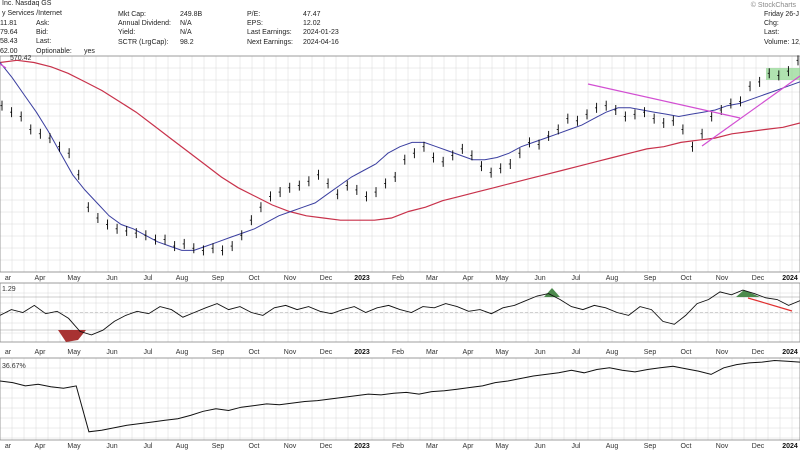 The height and width of the screenshot is (450, 800). Describe the element at coordinates (782, 14) in the screenshot. I see `right-line: Friday 26-J` at that location.